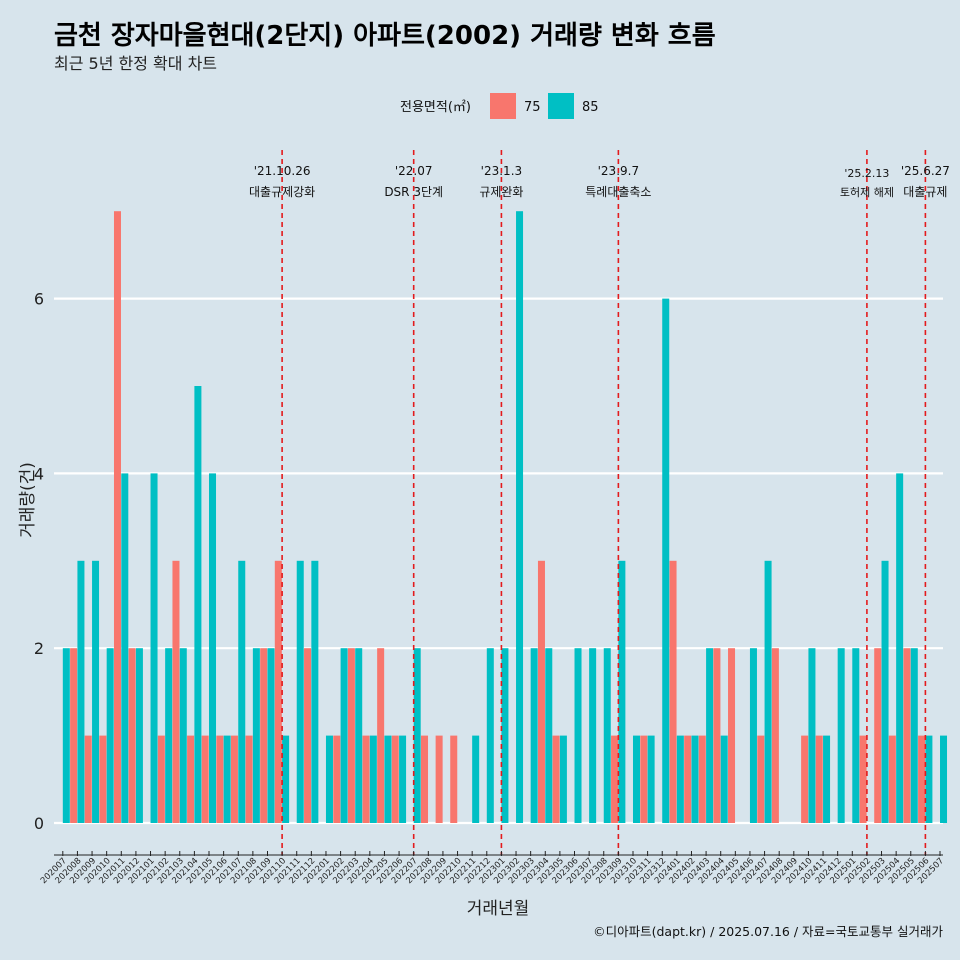 This screenshot has width=960, height=960. What do you see at coordinates (925, 192) in the screenshot?
I see `event-name-label: 대출규제` at bounding box center [925, 192].